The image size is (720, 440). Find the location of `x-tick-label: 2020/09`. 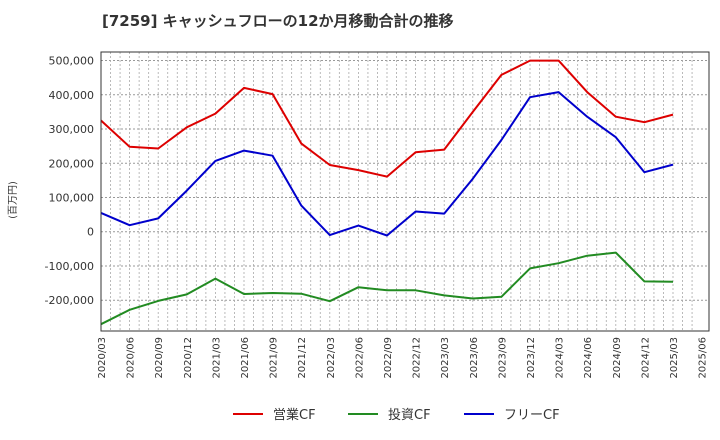

x-tick-label: 2020/09 is located at coordinates (159, 358).